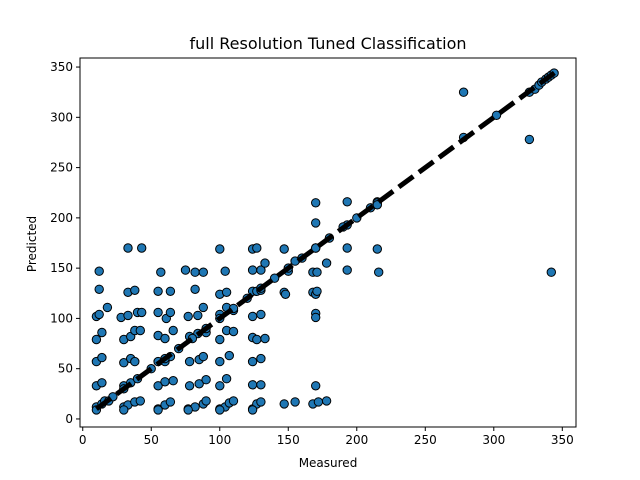 Image resolution: width=640 pixels, height=480 pixels. I want to click on y-tick-label: 0, so click(69, 419).